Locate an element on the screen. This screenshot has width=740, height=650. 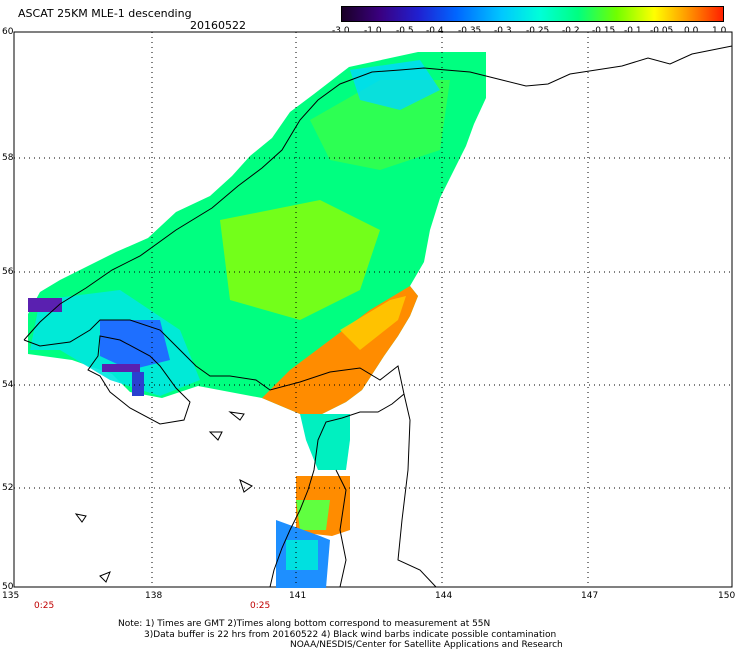
lon-label: 144 is located at coordinates (444, 596).